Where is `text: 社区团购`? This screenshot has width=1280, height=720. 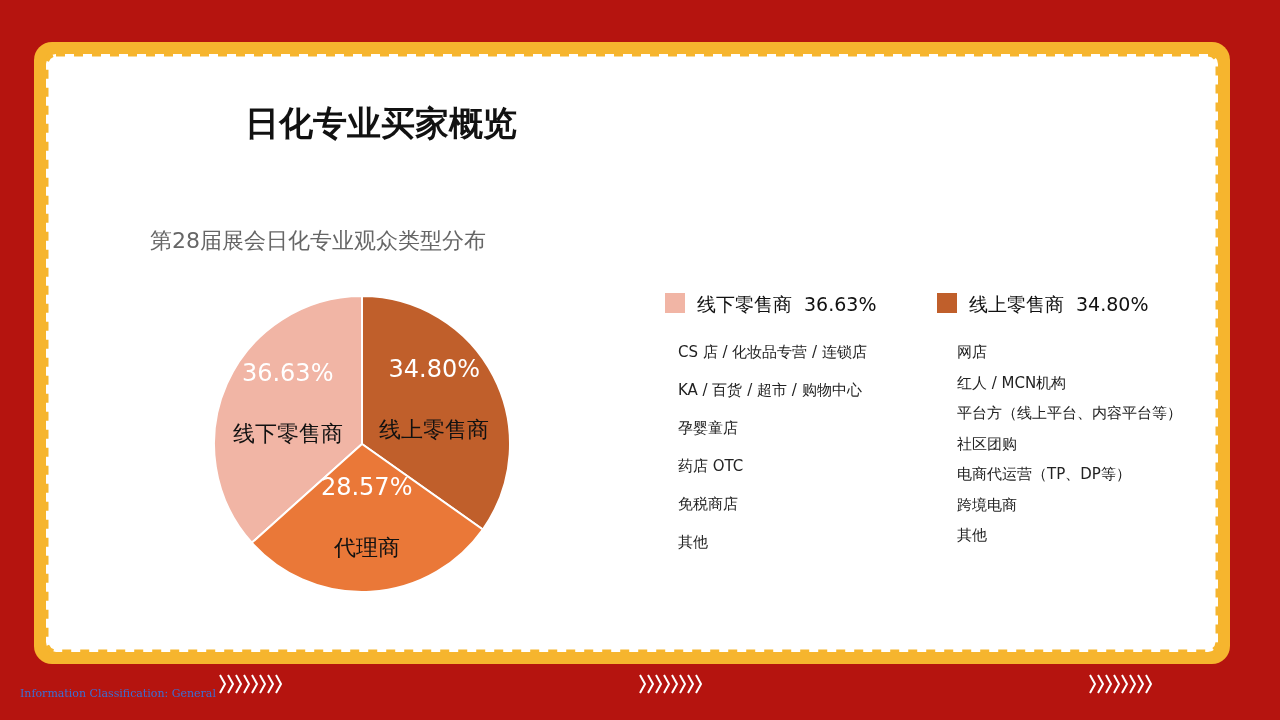
text: 社区团购 is located at coordinates (987, 443).